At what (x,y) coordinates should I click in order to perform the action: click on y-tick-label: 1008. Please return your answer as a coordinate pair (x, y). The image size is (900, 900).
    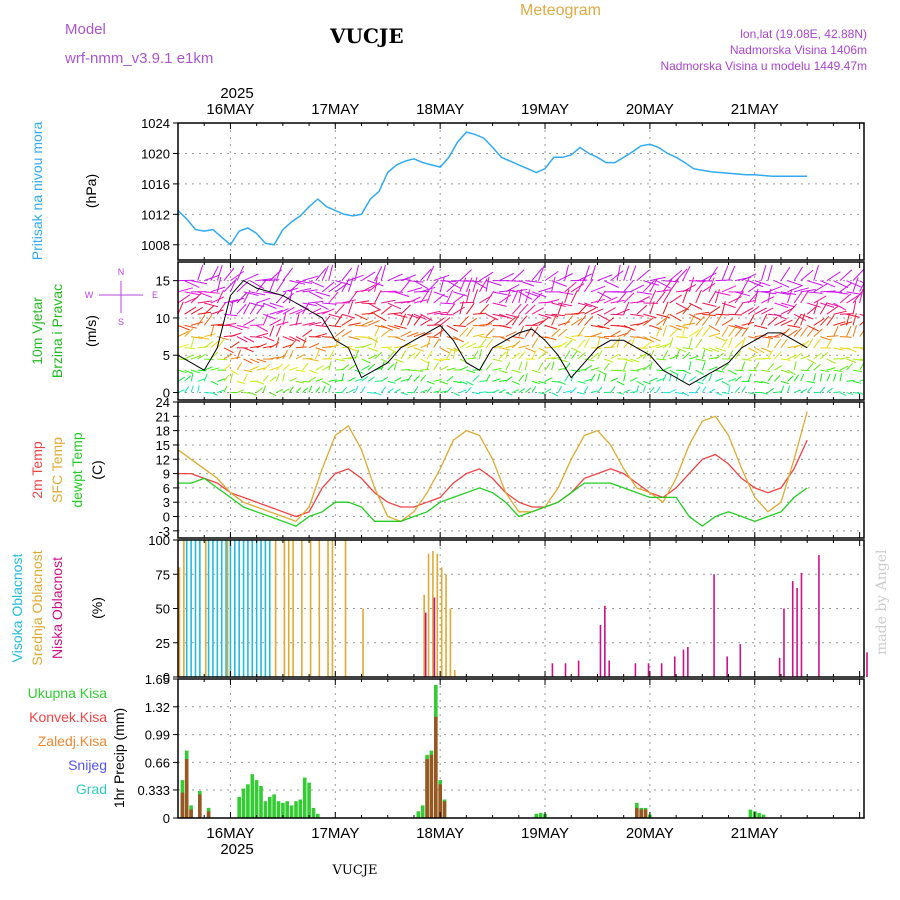
    Looking at the image, I should click on (155, 245).